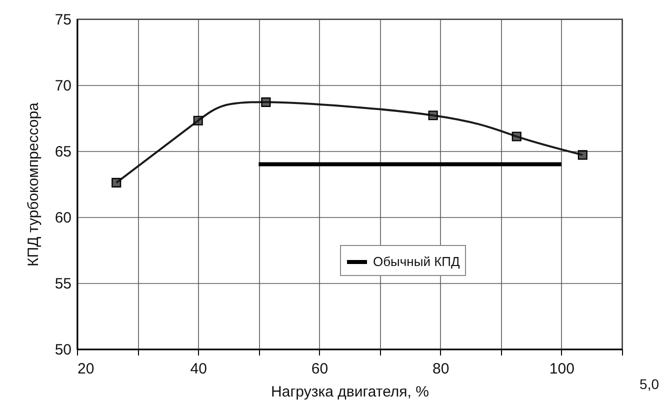 The height and width of the screenshot is (406, 663). What do you see at coordinates (63, 152) in the screenshot?
I see `y-tick-label: 65` at bounding box center [63, 152].